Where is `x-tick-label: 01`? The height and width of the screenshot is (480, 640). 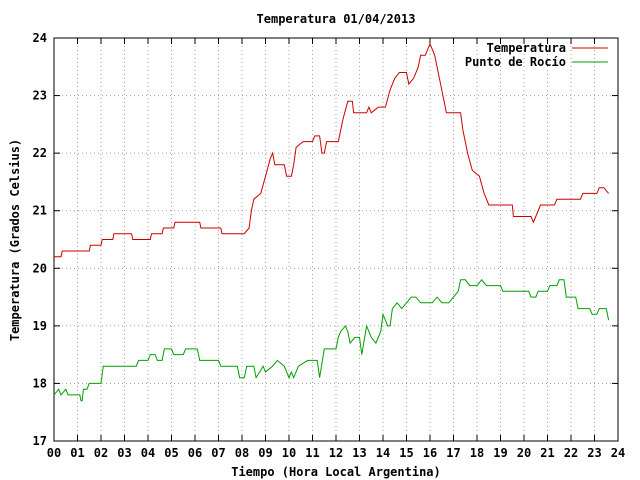
x-tick-label: 01 is located at coordinates (77, 453).